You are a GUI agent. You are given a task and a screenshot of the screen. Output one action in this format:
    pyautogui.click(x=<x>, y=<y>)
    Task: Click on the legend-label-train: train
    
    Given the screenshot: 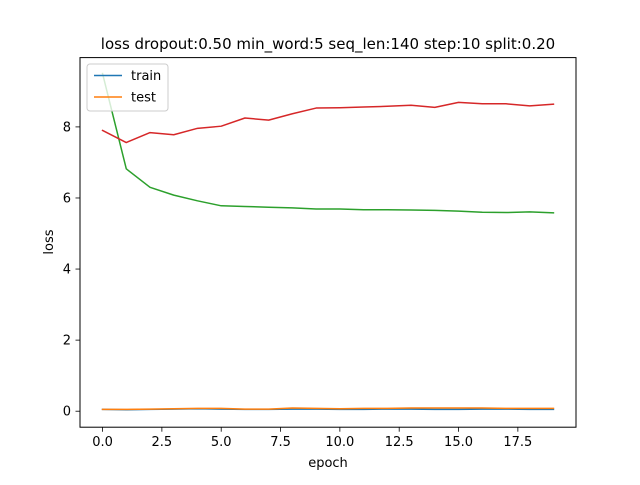 What is the action you would take?
    pyautogui.click(x=146, y=76)
    